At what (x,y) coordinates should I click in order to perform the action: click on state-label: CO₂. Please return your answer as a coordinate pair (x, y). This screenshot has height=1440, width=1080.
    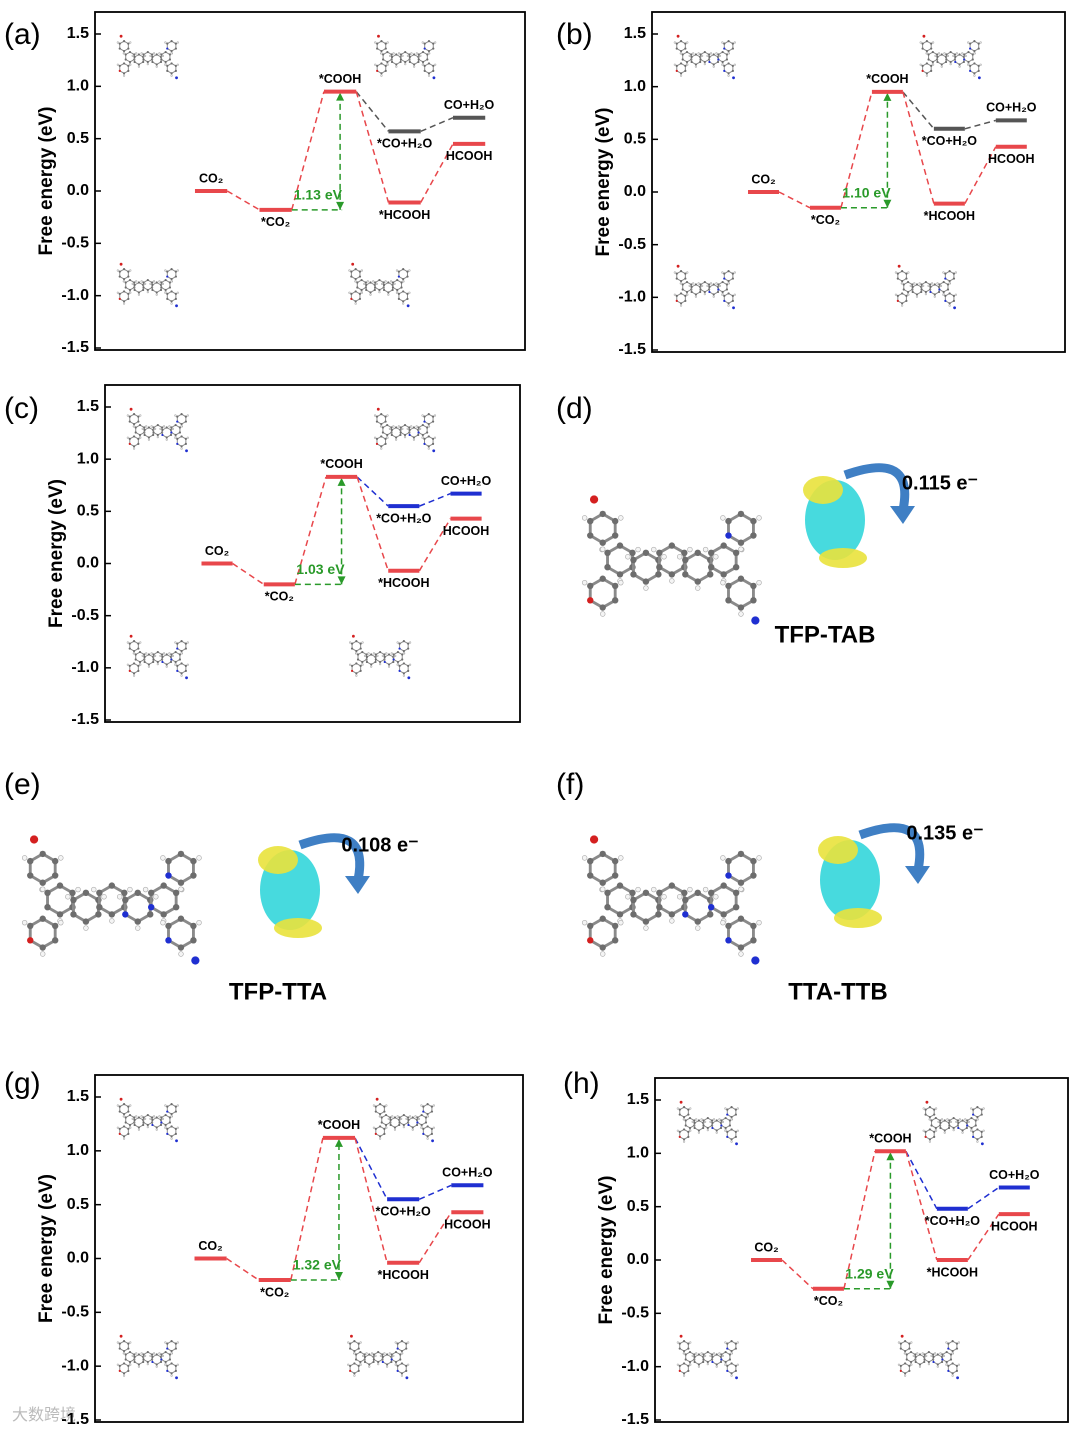
    Looking at the image, I should click on (766, 1247).